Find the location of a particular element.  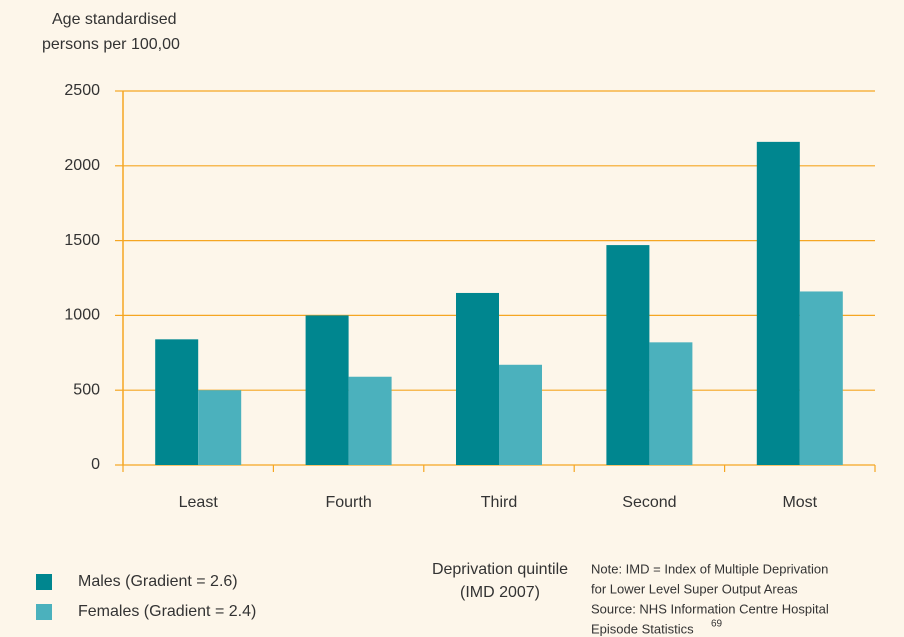

x-axis-label: (IMD 2007) is located at coordinates (500, 592).